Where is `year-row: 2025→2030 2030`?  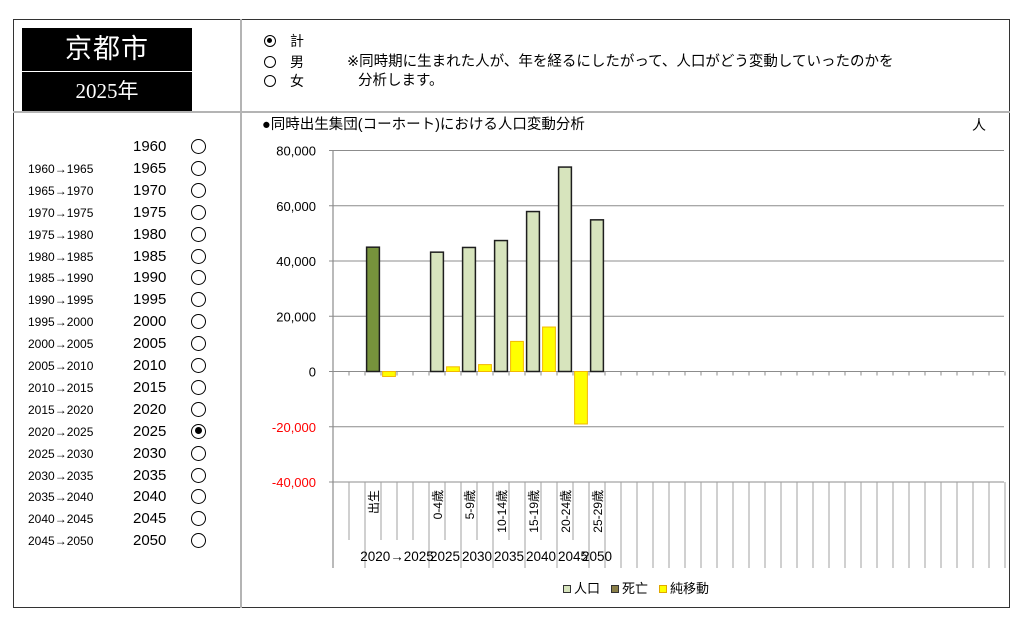 year-row: 2025→2030 2030 is located at coordinates (127, 454).